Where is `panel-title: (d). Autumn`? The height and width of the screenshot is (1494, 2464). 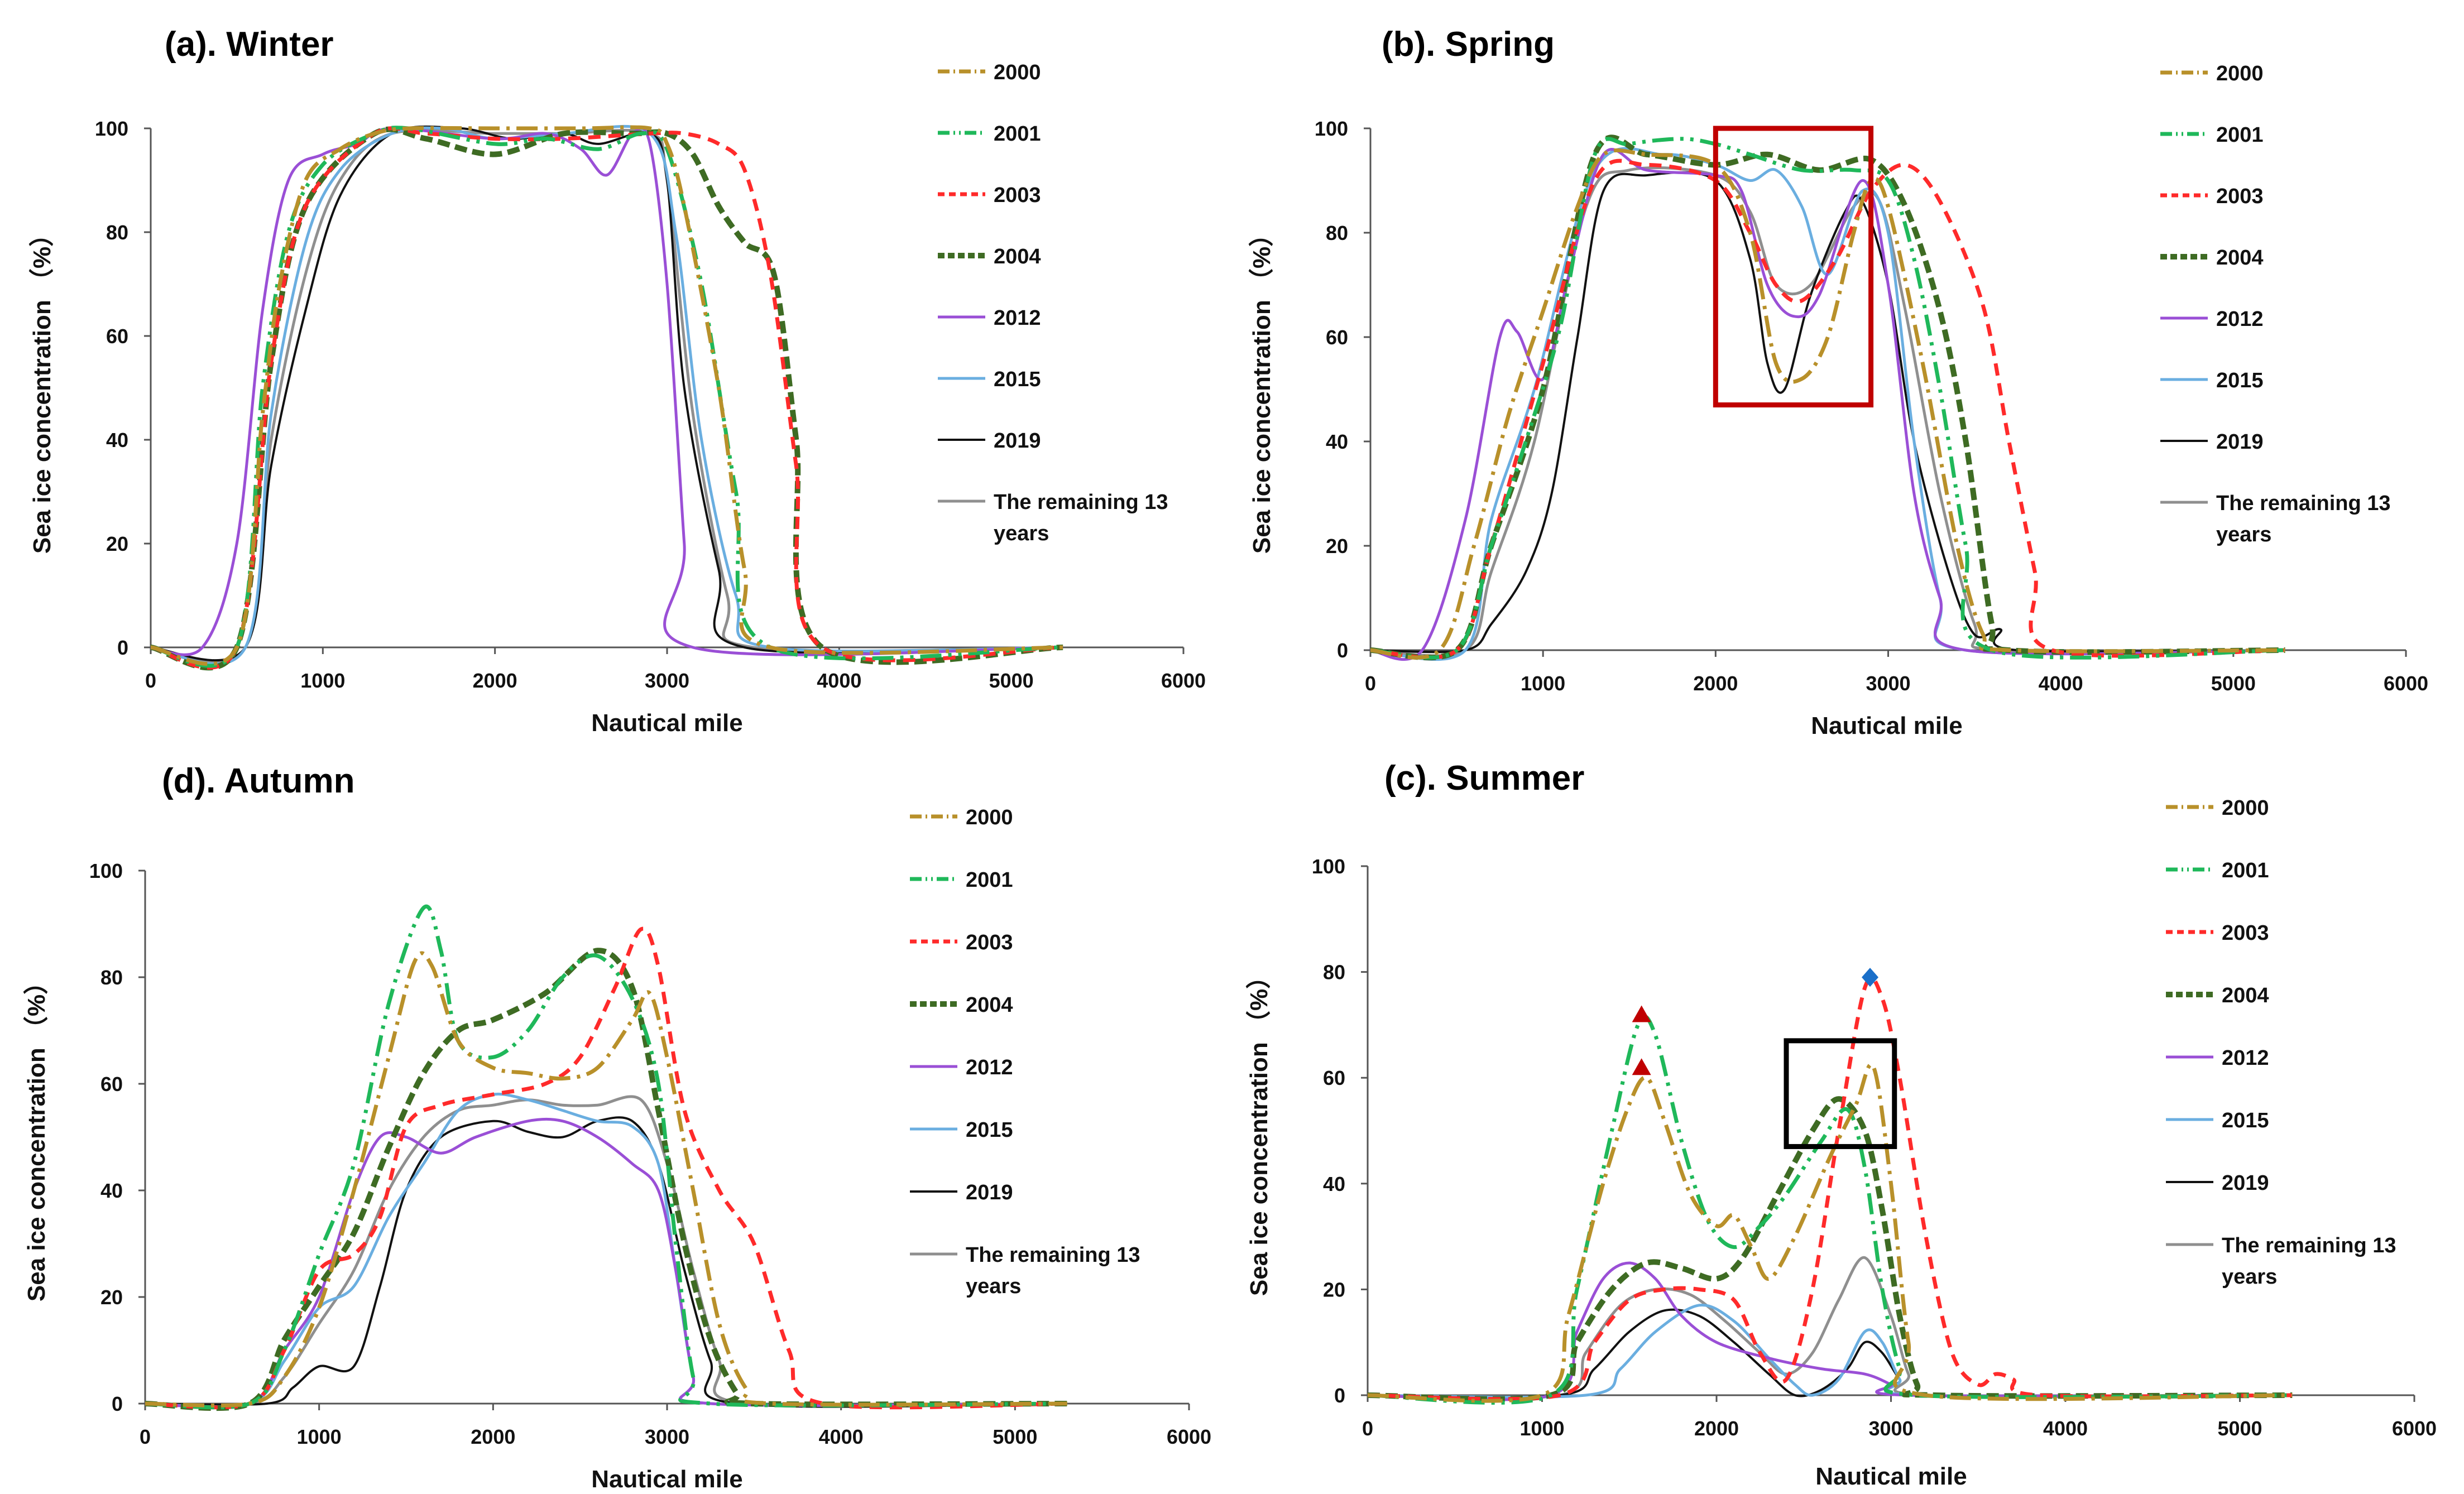 panel-title: (d). Autumn is located at coordinates (258, 781).